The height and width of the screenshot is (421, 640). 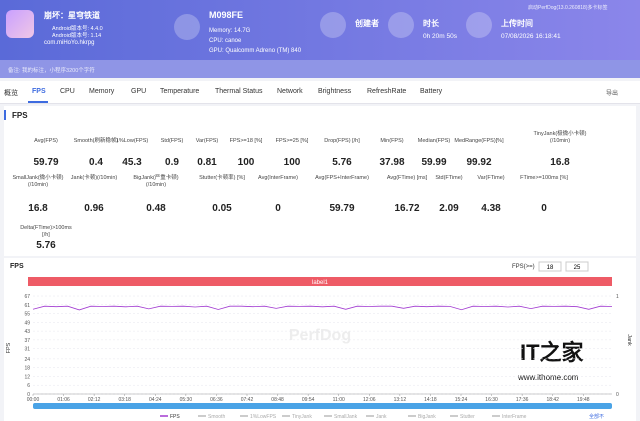 I want to click on section-title: FPS, so click(x=20, y=115).